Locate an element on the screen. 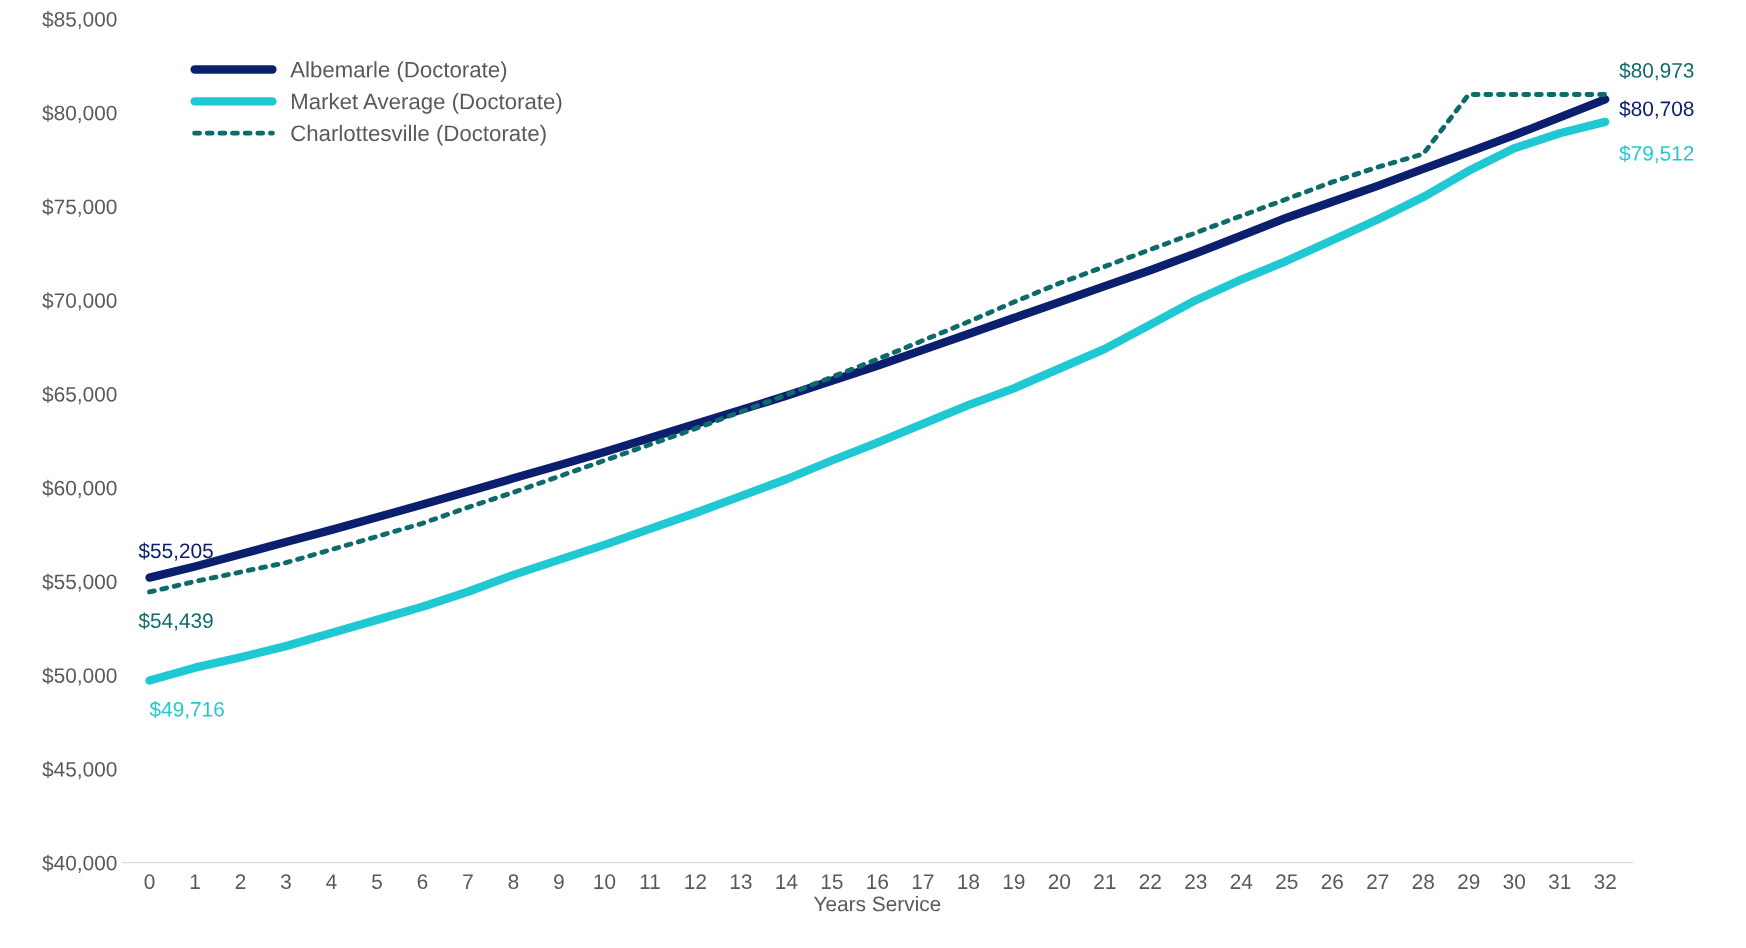  x-tick-label: 32 is located at coordinates (1605, 882).